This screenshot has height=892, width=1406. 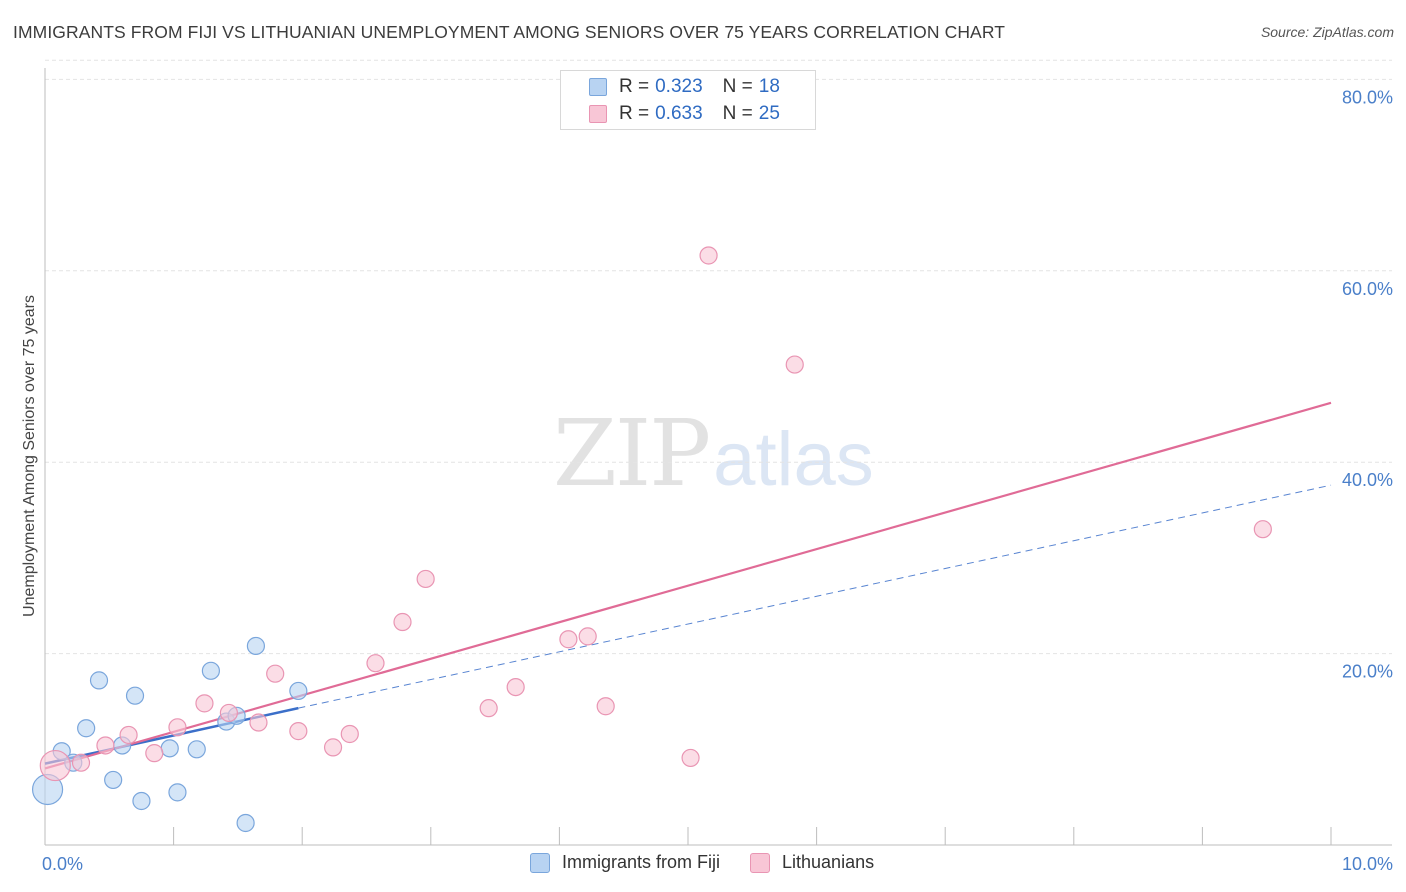 I want to click on series-legend: Immigrants from Fiji Lithuanians, so click(x=717, y=862).